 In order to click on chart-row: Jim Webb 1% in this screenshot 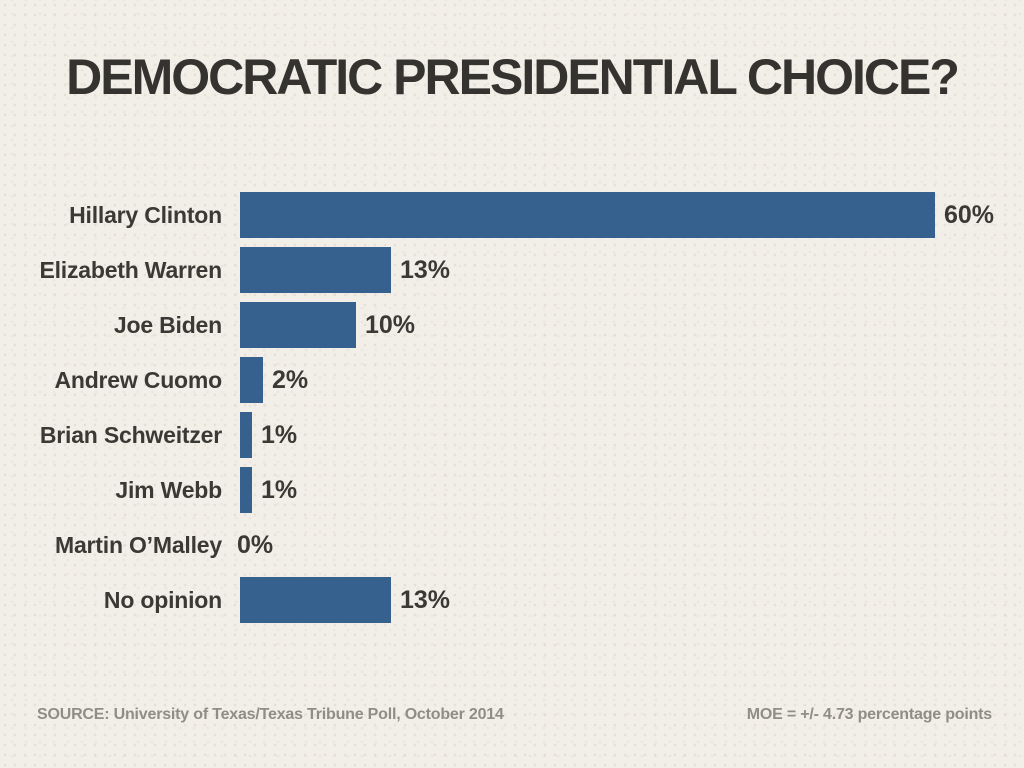, I will do `click(512, 490)`.